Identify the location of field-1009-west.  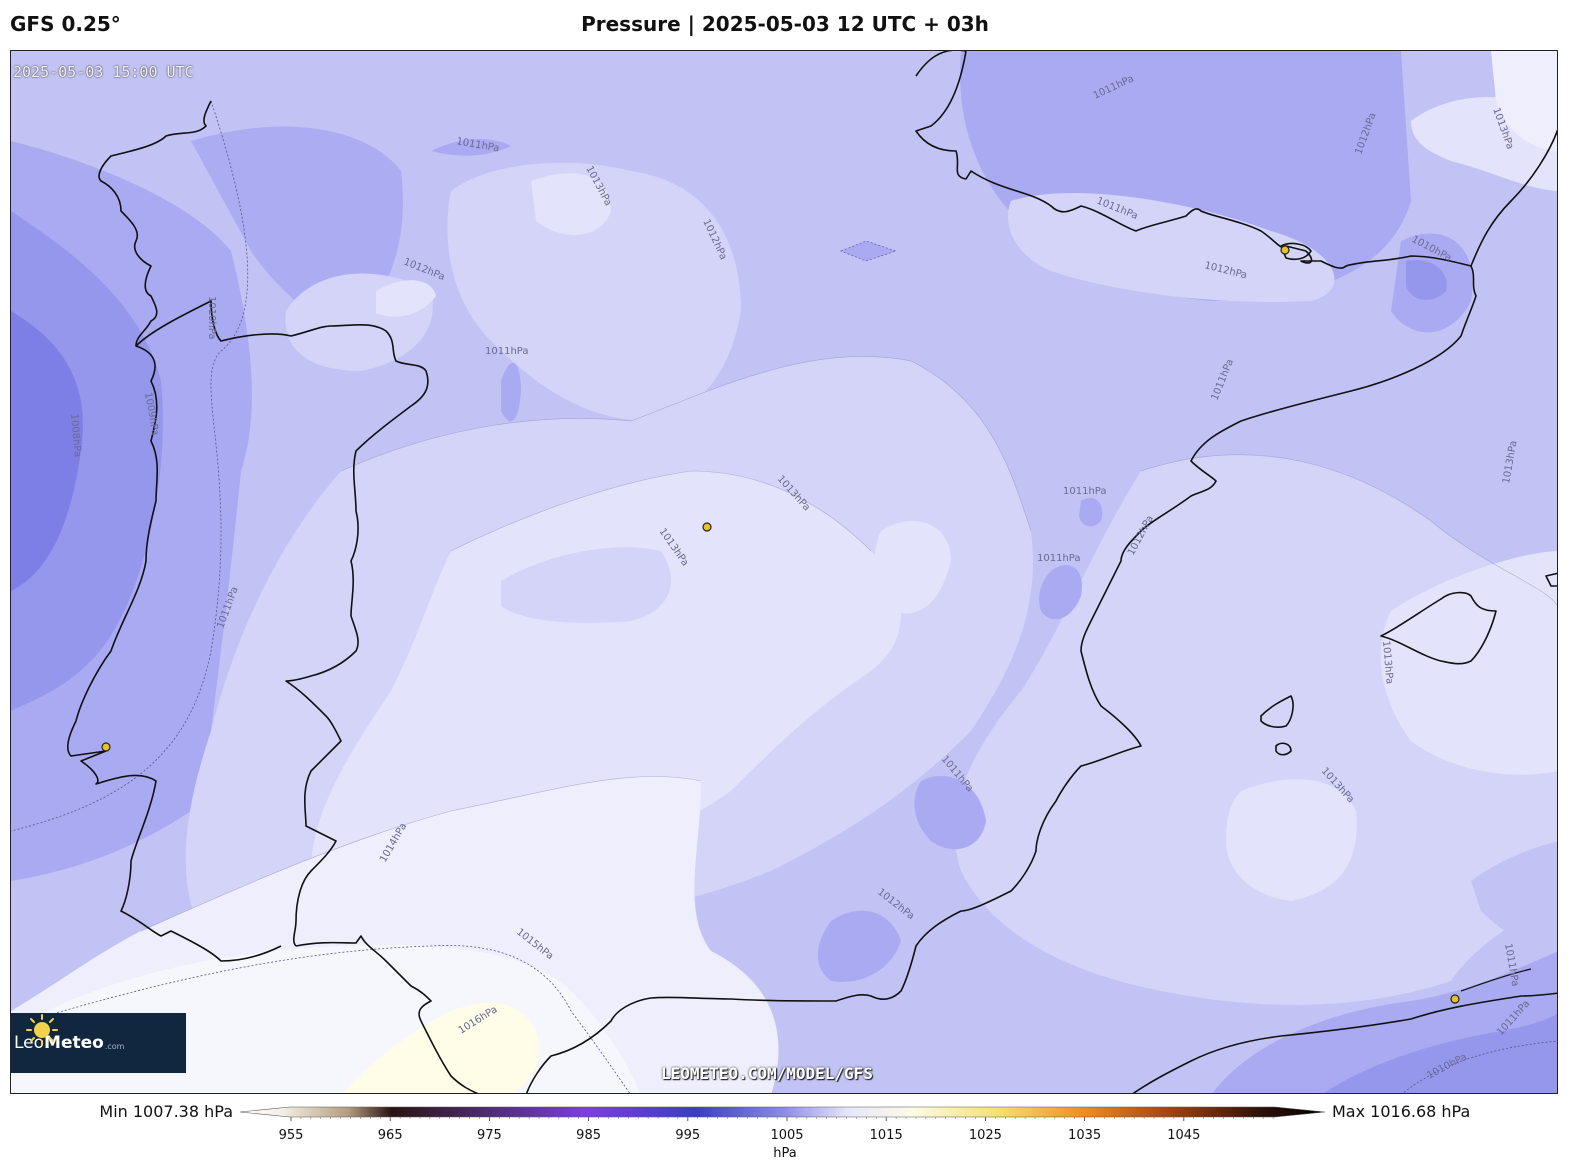
(87, 461).